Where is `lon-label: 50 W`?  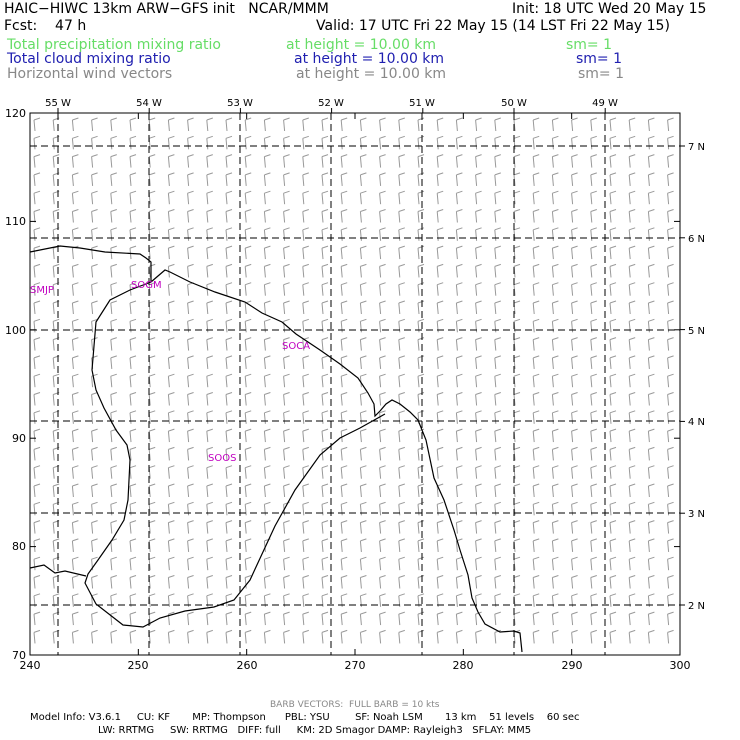
lon-label: 50 W is located at coordinates (514, 103).